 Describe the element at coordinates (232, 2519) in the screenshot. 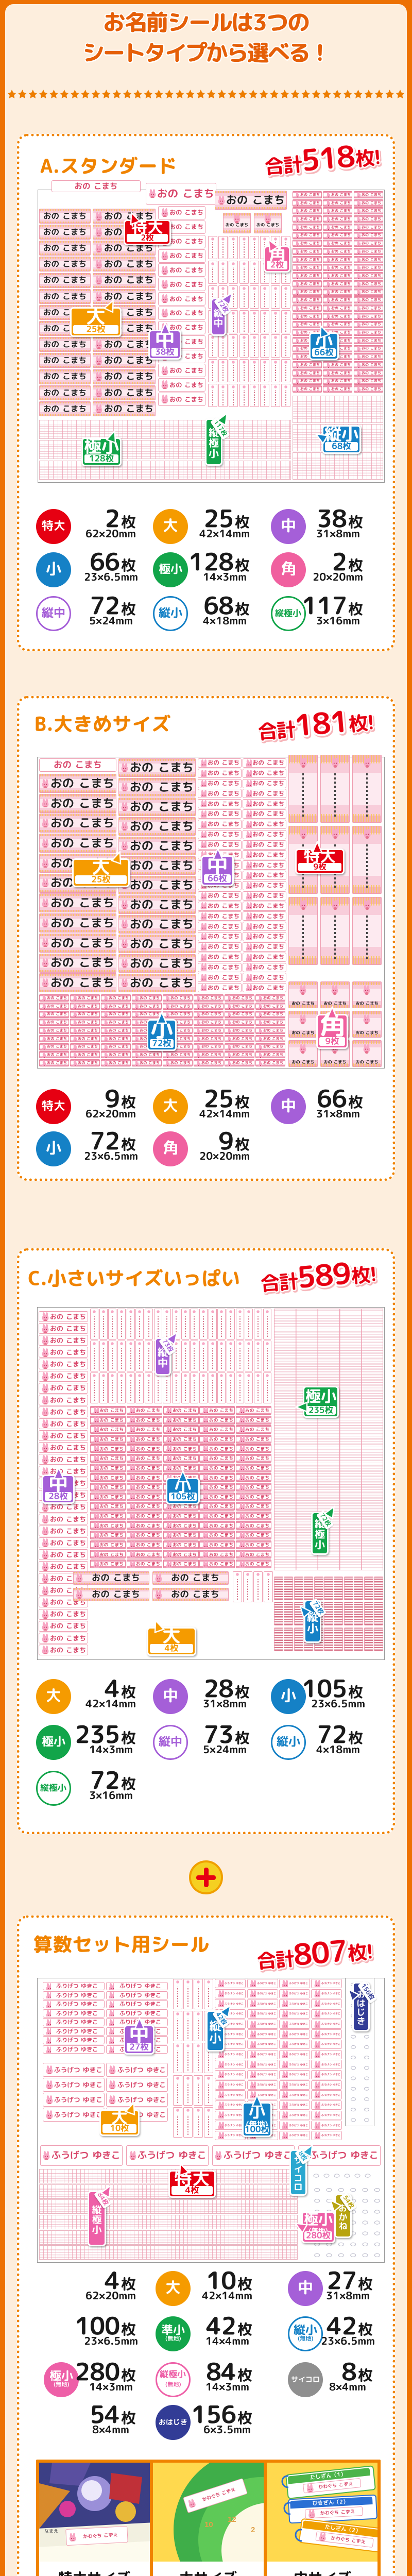

I see `svg-text: 12` at that location.